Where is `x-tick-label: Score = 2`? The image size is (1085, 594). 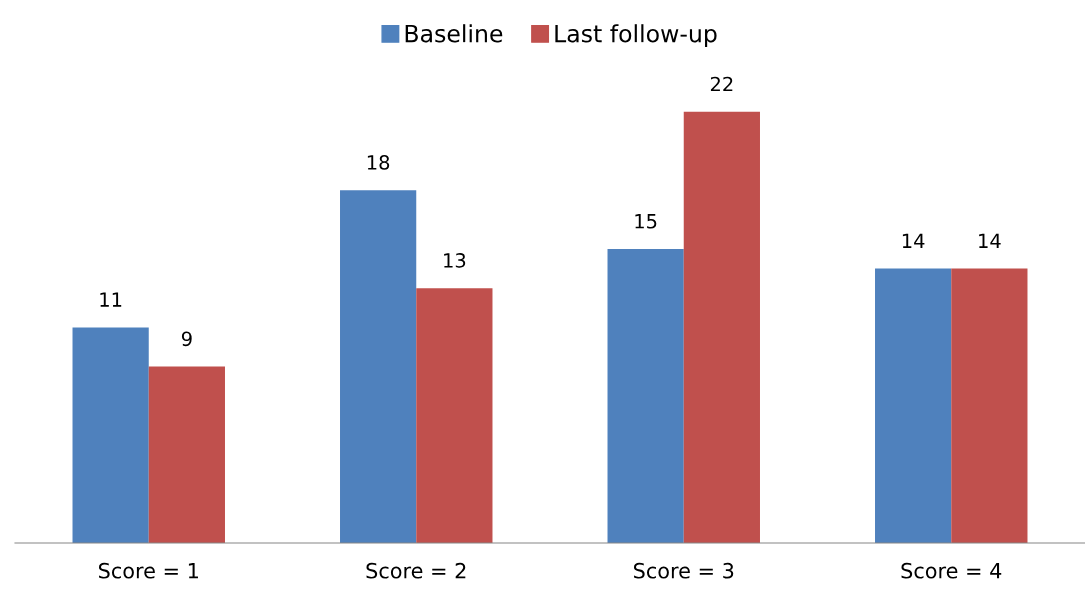 x-tick-label: Score = 2 is located at coordinates (416, 570).